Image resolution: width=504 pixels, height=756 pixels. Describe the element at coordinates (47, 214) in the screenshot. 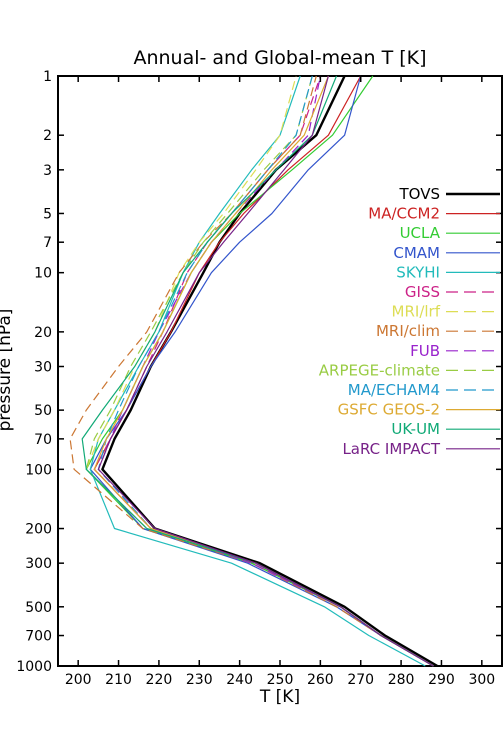

I see `y-tick-label: 5` at that location.